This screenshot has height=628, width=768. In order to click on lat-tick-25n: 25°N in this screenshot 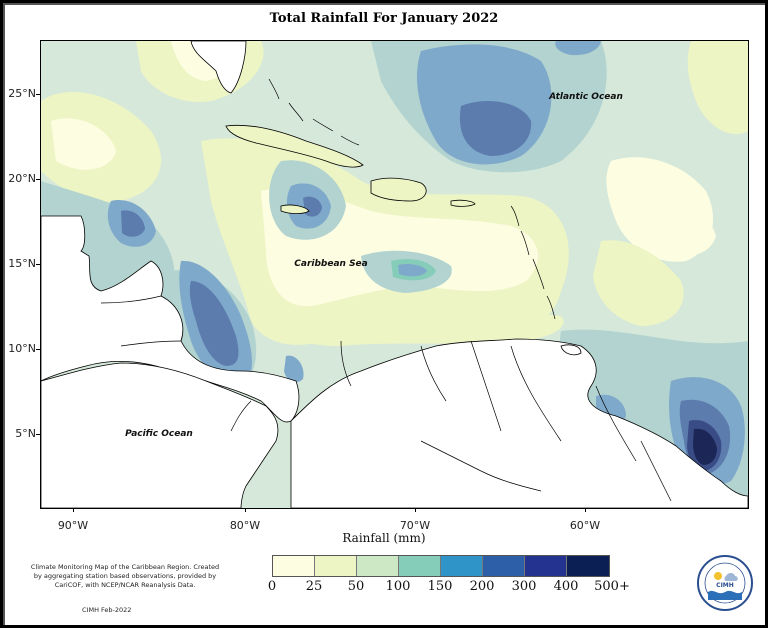, I will do `click(22, 93)`.